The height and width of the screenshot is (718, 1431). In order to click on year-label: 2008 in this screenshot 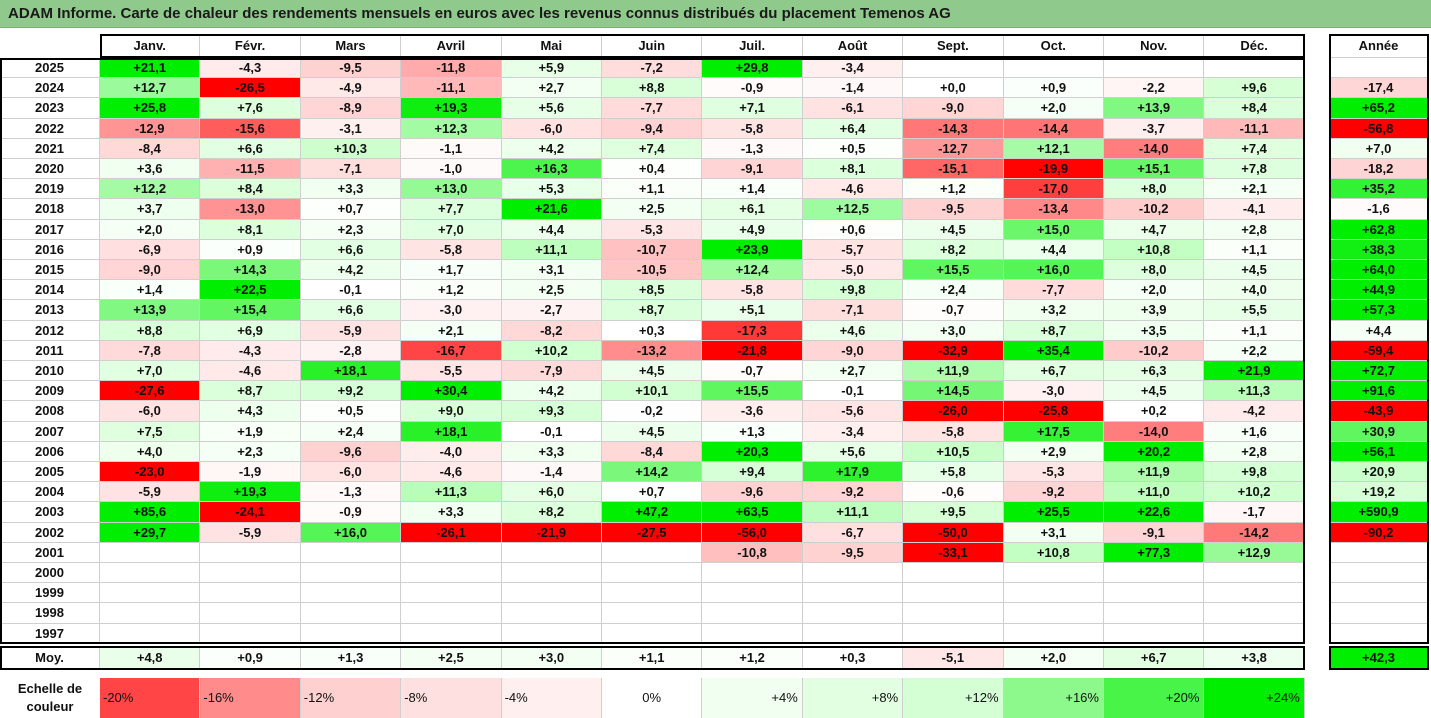, I will do `click(50, 411)`.